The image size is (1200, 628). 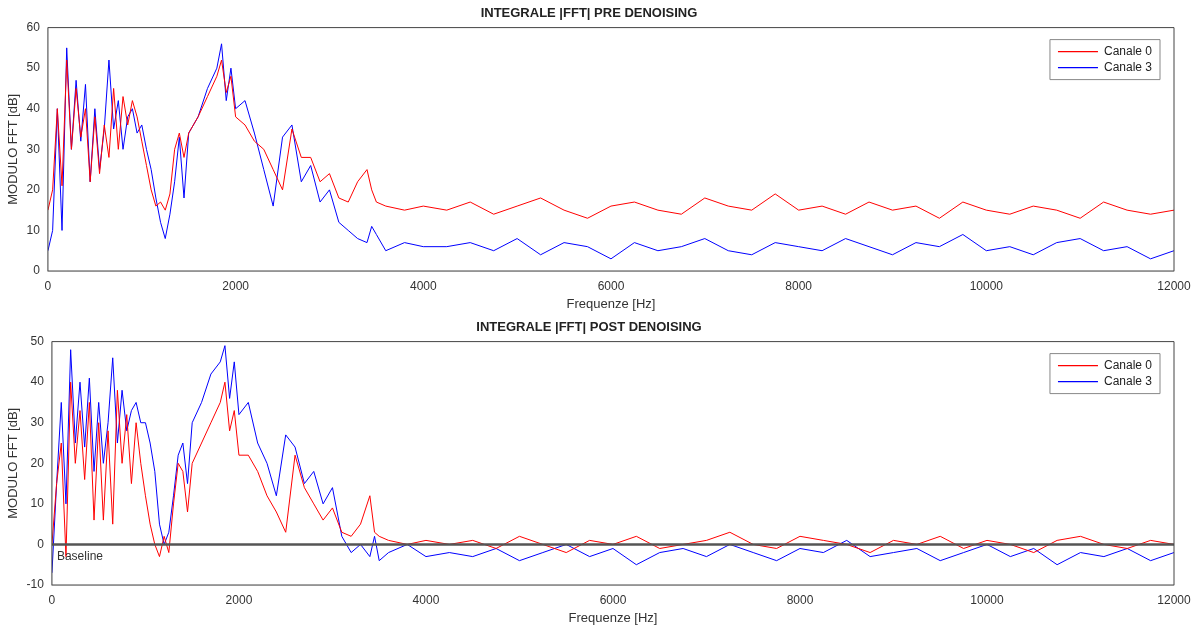 I want to click on chart-title: INTEGRALE |FFT| PRE DENOISING, so click(x=589, y=13).